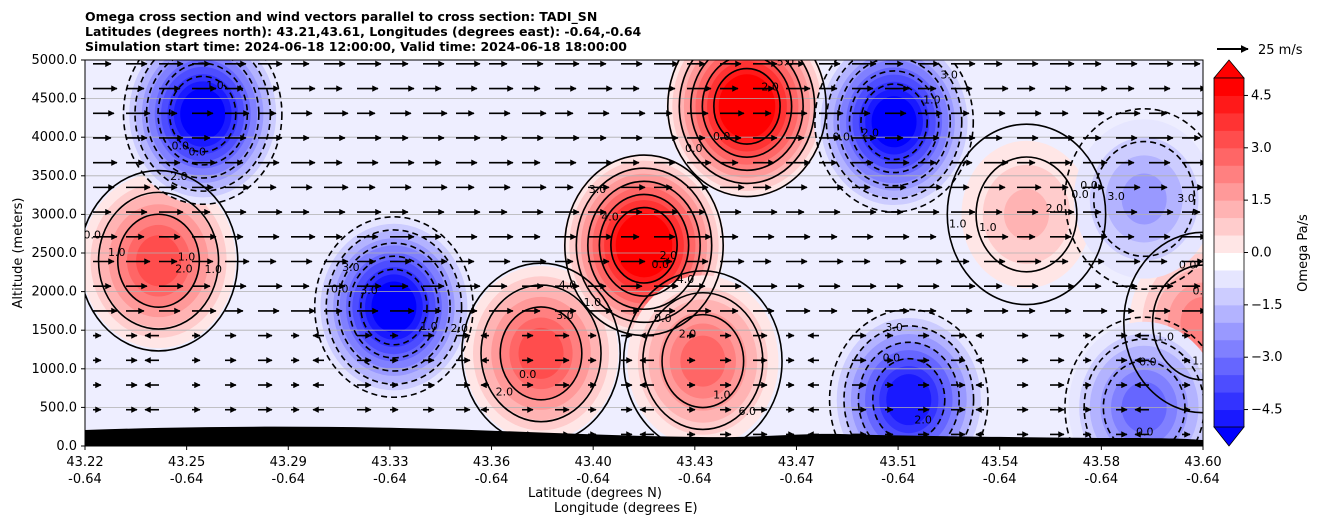 The image size is (1320, 526). What do you see at coordinates (55, 60) in the screenshot?
I see `y-tick-label: 5000.0` at bounding box center [55, 60].